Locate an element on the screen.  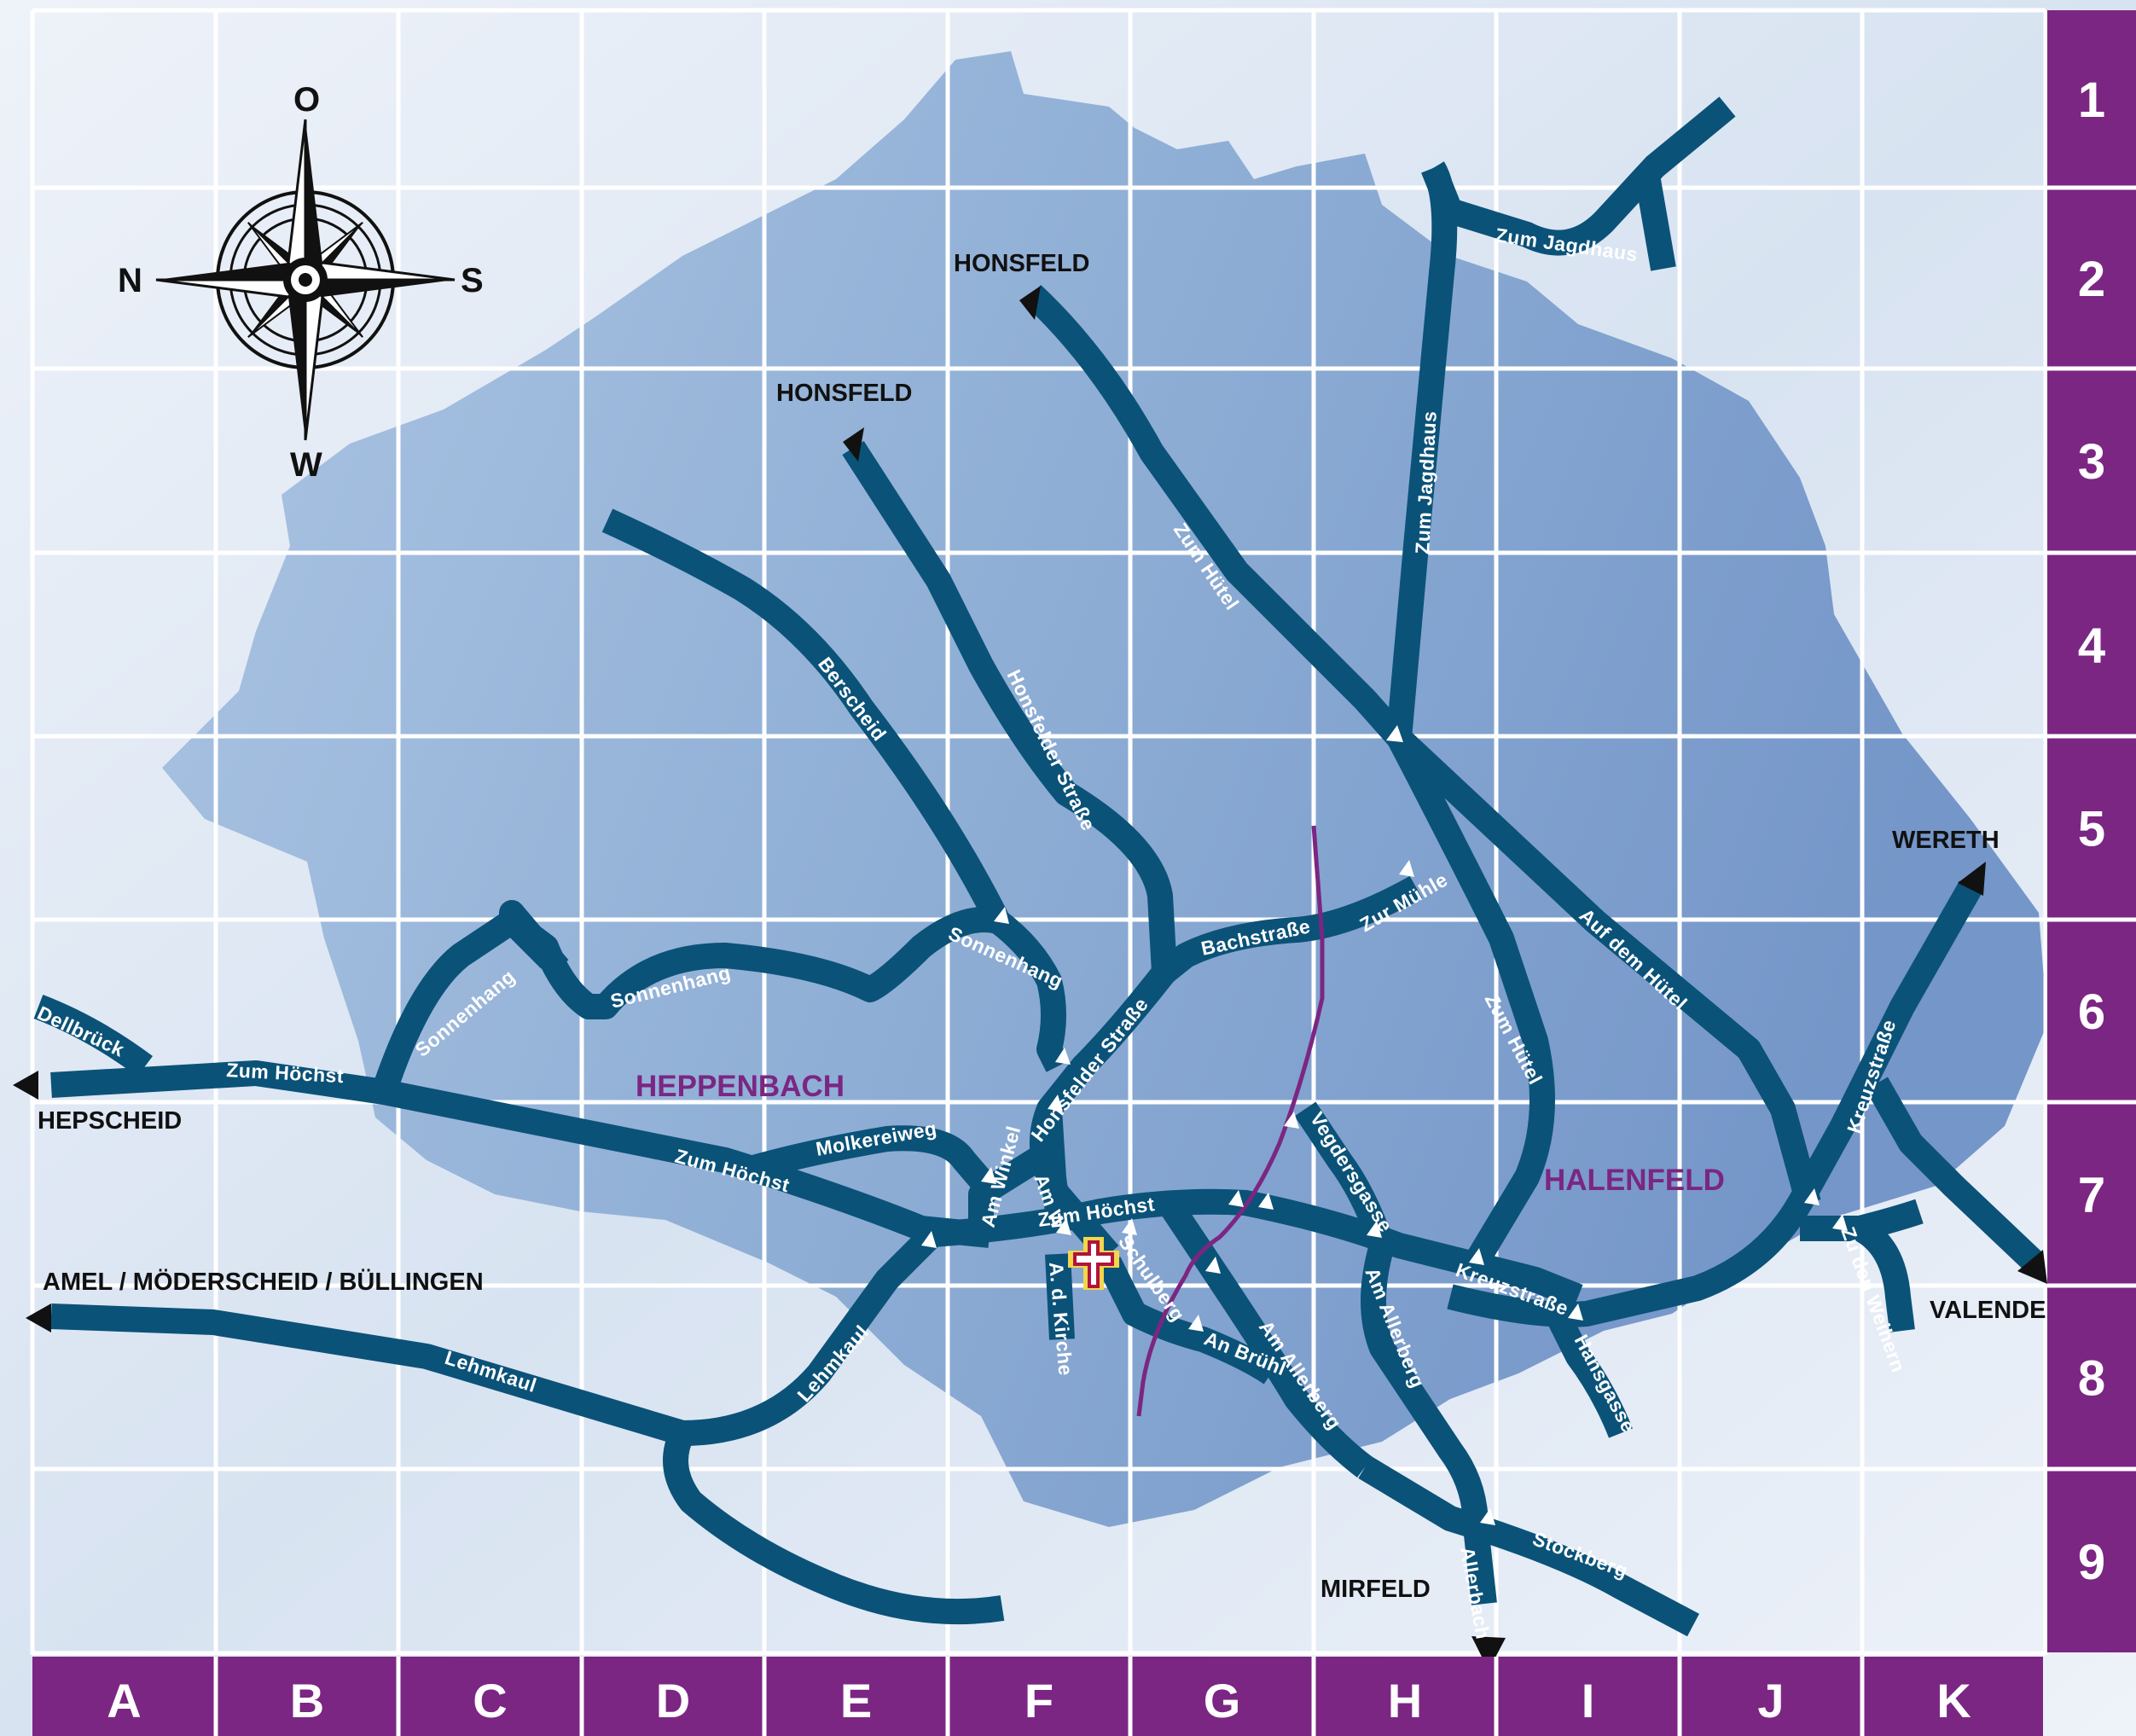
destination-valender: VALENDER is located at coordinates (1996, 1310).